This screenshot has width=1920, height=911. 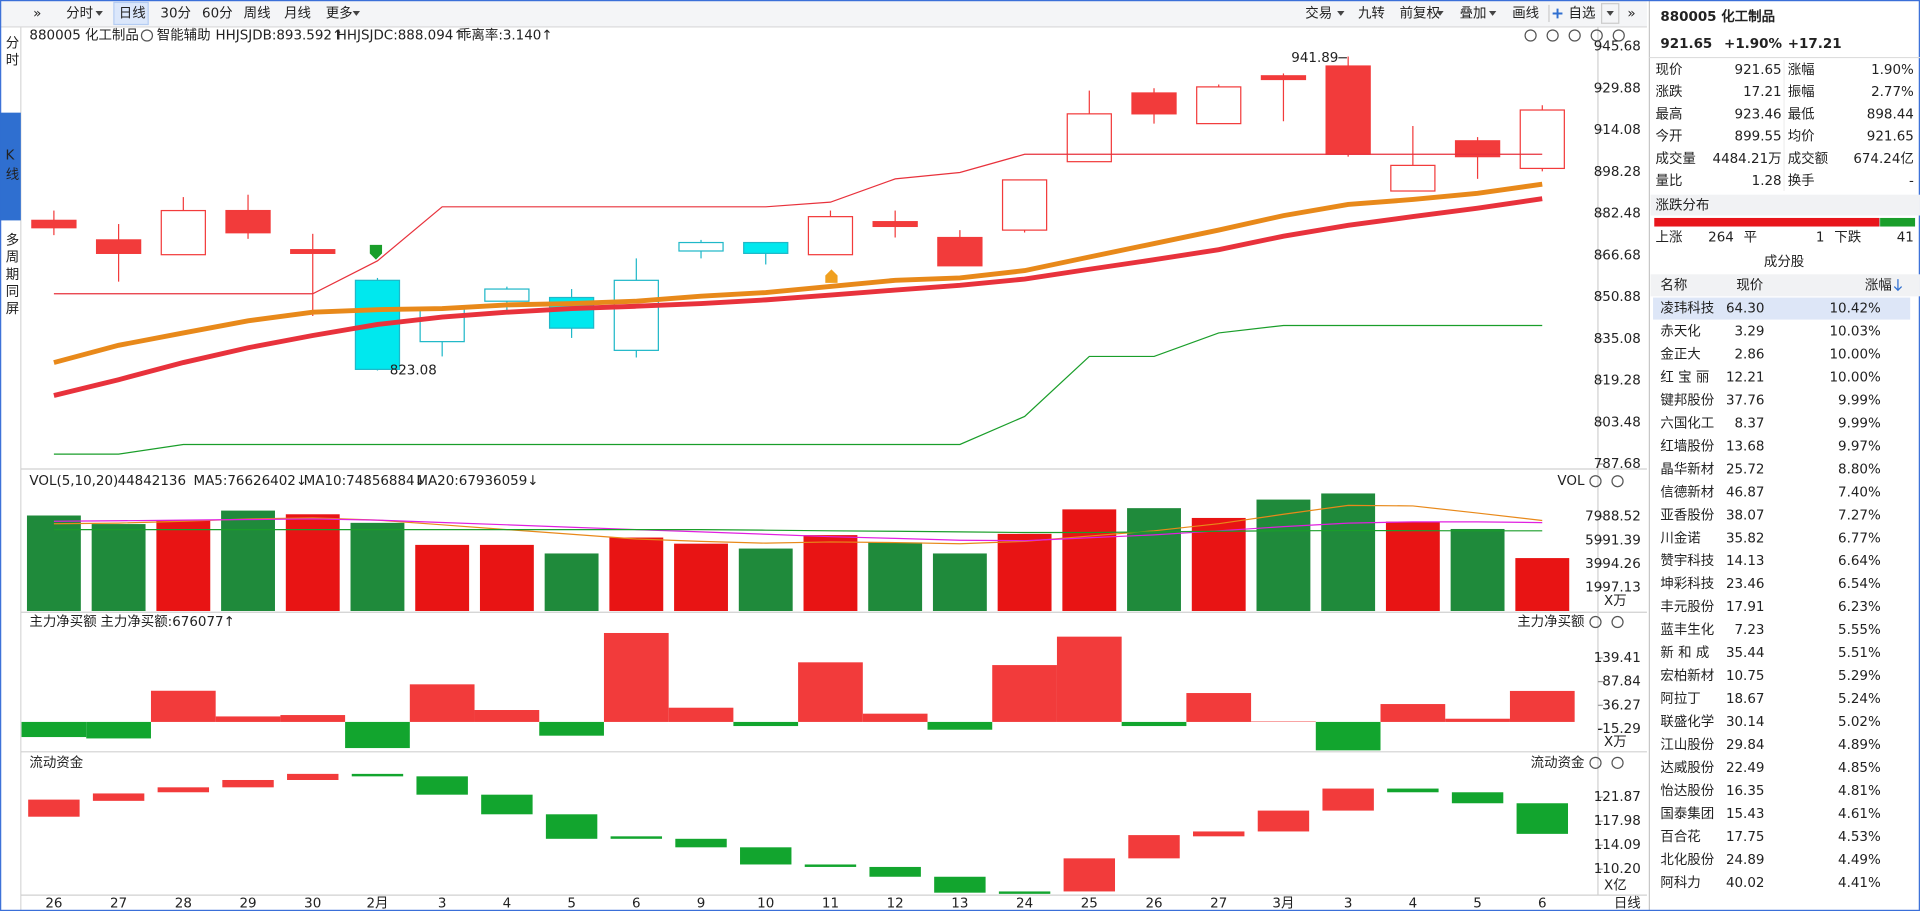 What do you see at coordinates (1687, 584) in the screenshot?
I see `stock-name: 坤彩科技` at bounding box center [1687, 584].